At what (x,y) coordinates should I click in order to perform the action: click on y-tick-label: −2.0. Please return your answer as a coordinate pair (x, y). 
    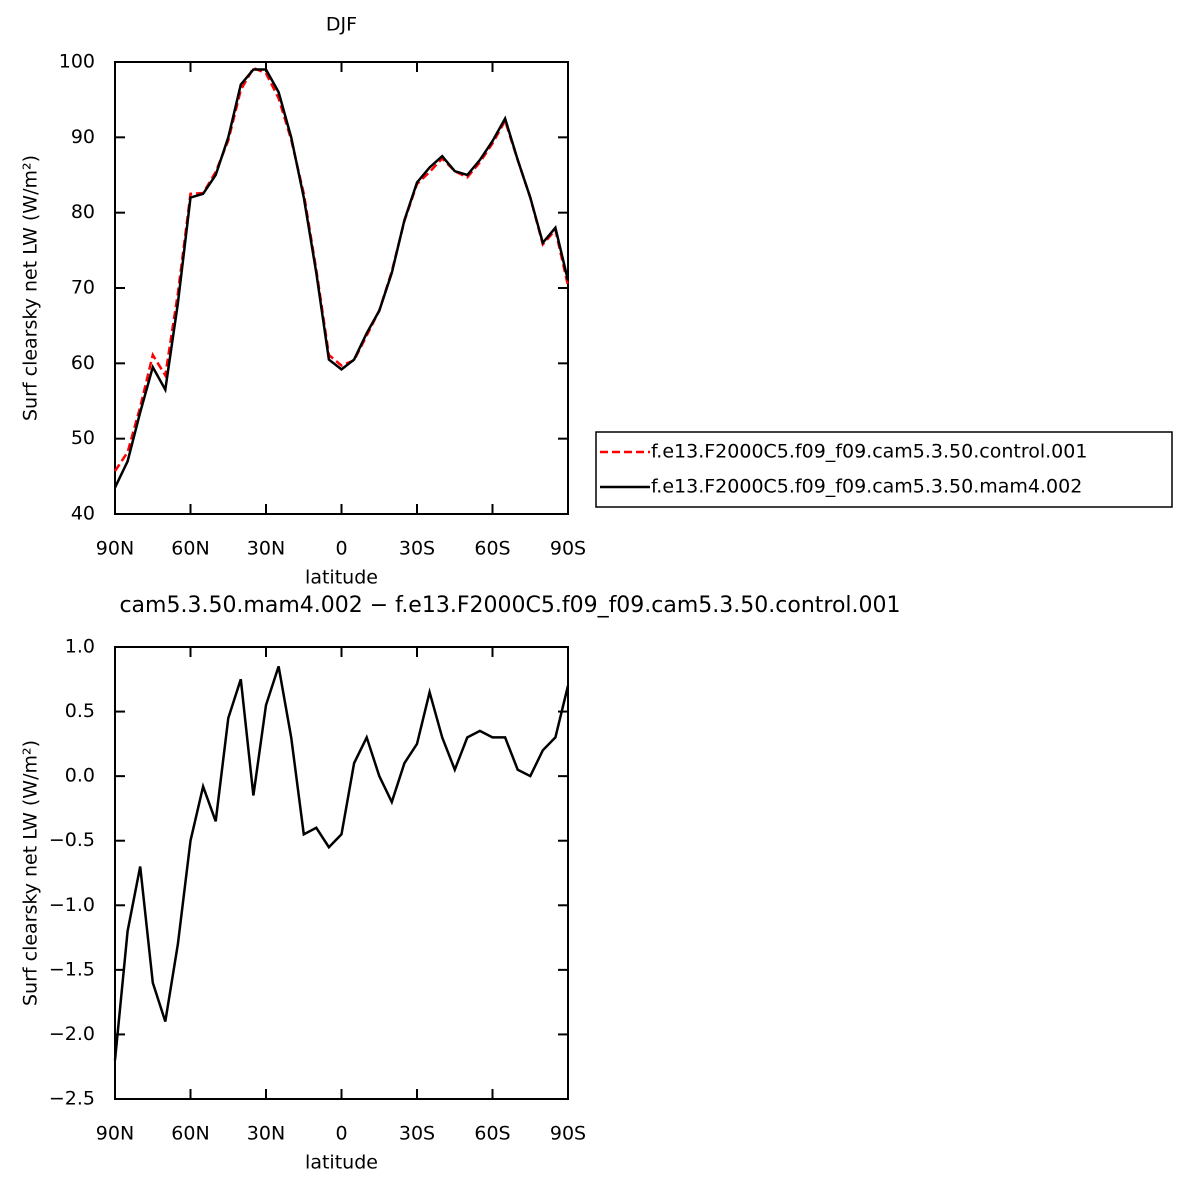
    Looking at the image, I should click on (72, 1034).